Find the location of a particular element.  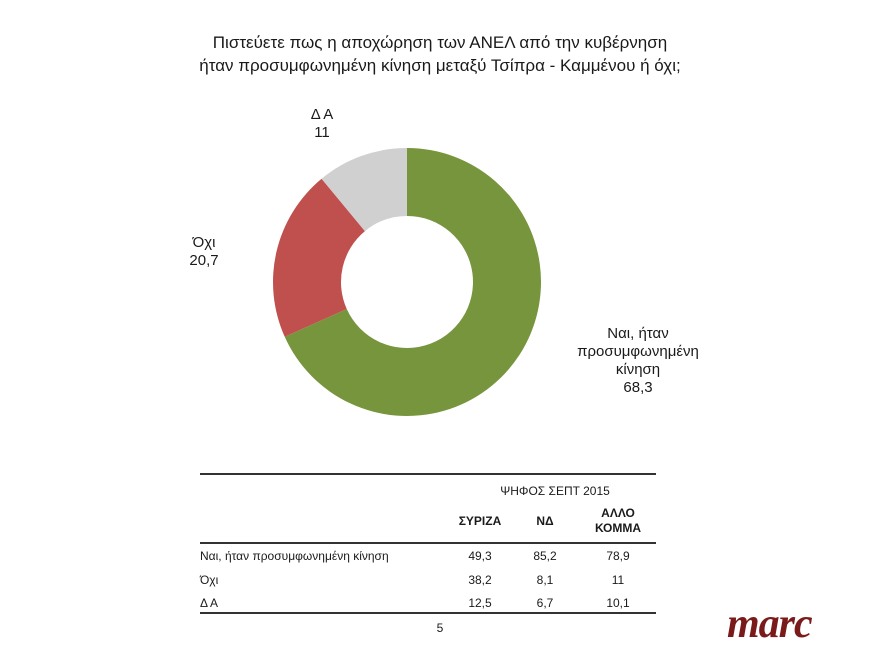

slice-dk is located at coordinates (364, 190).